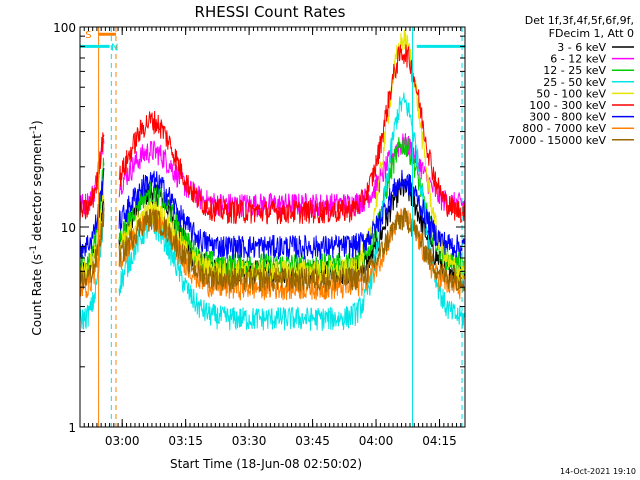  What do you see at coordinates (574, 70) in the screenshot?
I see `legend-label-3: 12 - 25 keV` at bounding box center [574, 70].